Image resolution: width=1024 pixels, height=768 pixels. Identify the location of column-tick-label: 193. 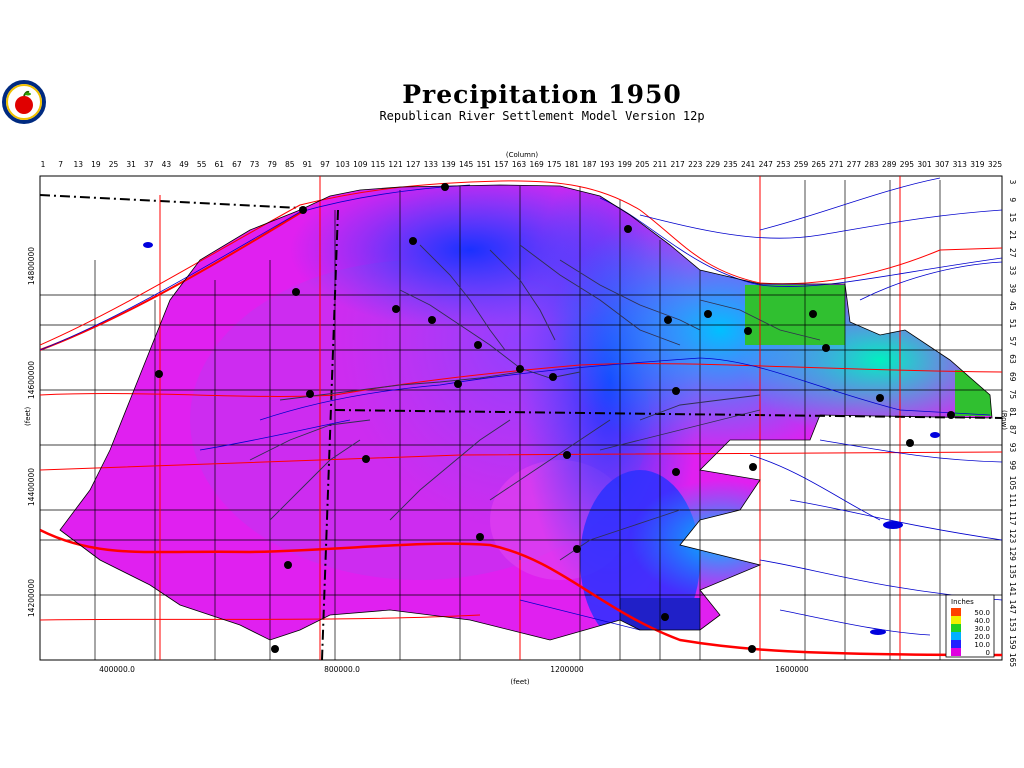
(607, 164).